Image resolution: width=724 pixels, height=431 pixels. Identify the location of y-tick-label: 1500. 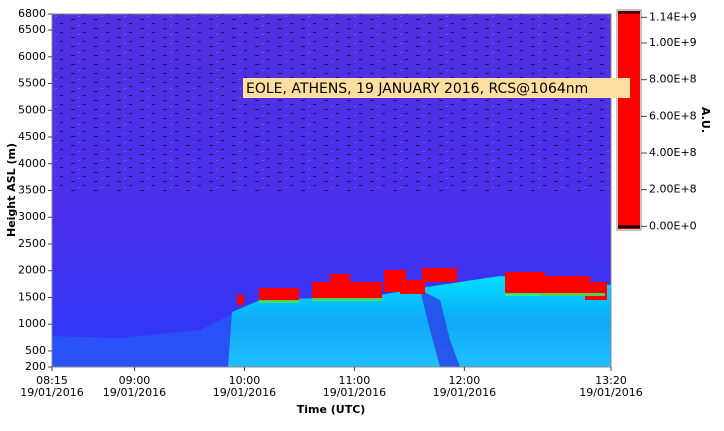
(32, 296).